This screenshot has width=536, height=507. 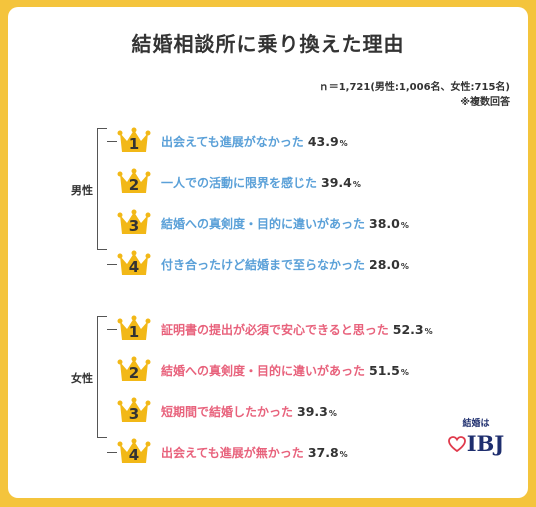 I want to click on percentage-value: 51.5, so click(x=384, y=370).